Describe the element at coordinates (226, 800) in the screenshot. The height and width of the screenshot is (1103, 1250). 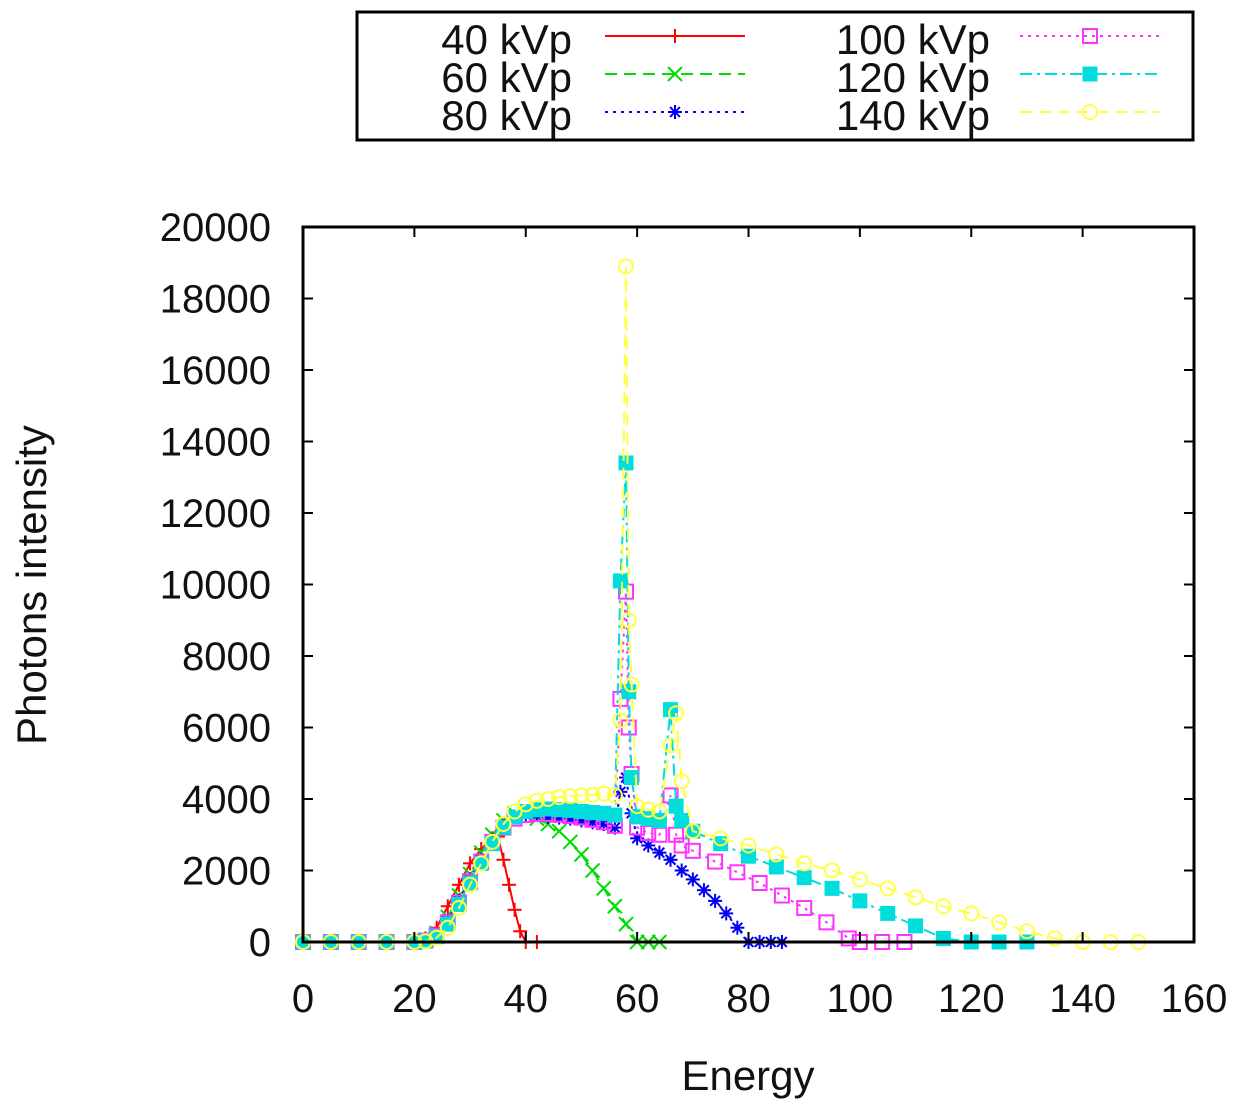
I see `y-tick-label: 4000` at that location.